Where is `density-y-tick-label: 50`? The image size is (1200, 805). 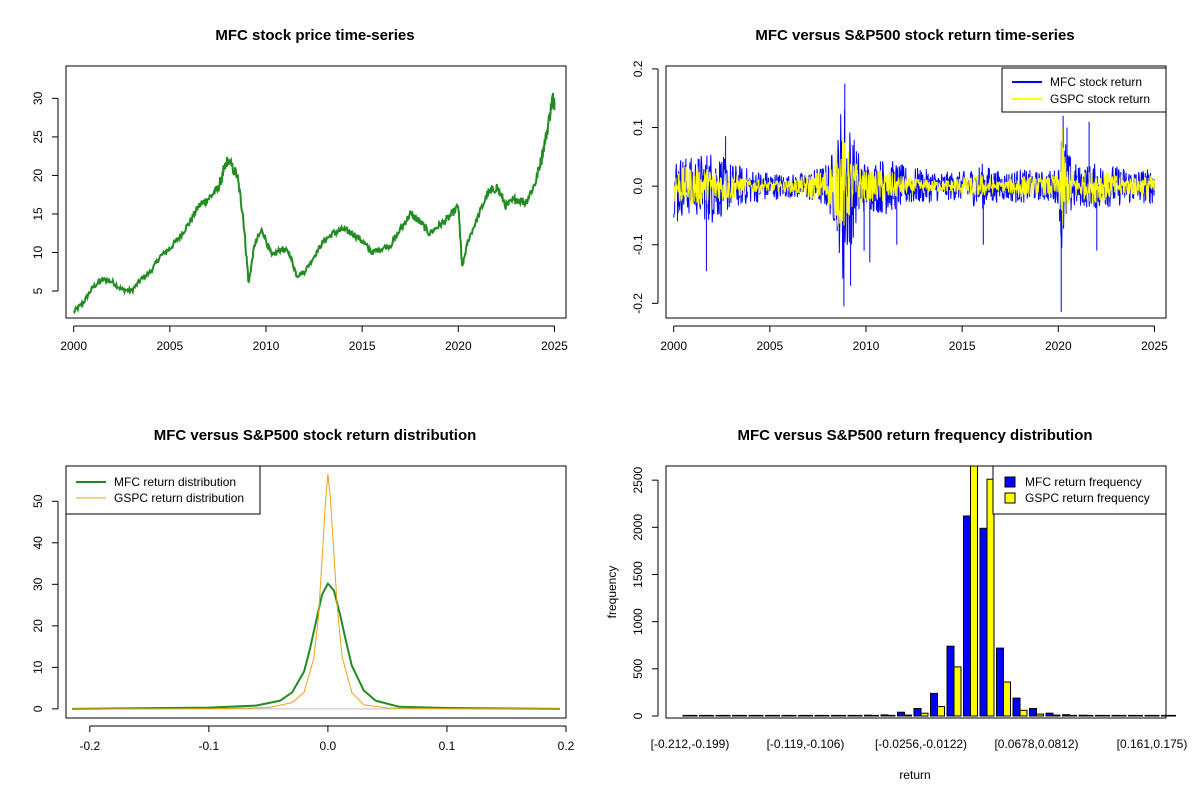 density-y-tick-label: 50 is located at coordinates (38, 501).